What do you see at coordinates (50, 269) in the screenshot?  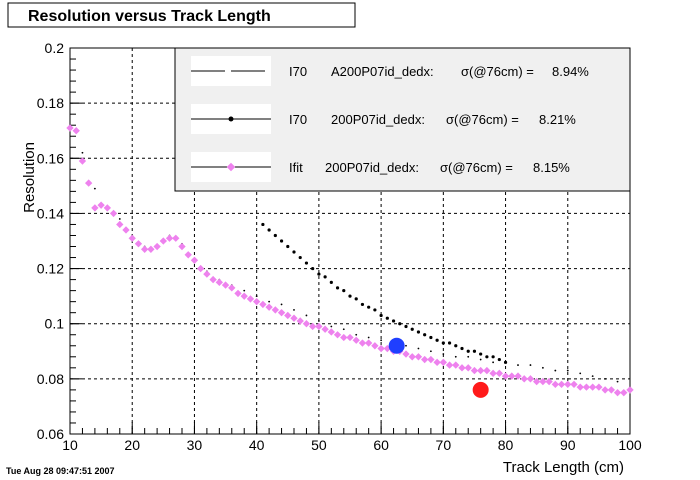 I see `y-tick-label: 0.12` at bounding box center [50, 269].